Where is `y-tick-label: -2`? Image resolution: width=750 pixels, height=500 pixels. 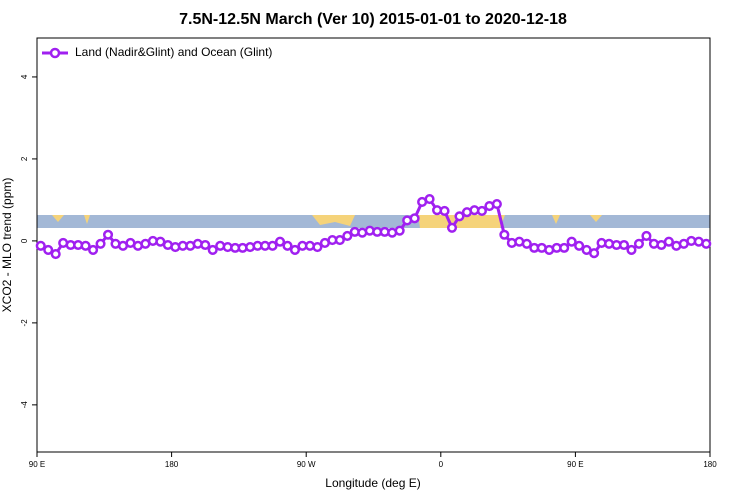 y-tick-label: -2 is located at coordinates (24, 323).